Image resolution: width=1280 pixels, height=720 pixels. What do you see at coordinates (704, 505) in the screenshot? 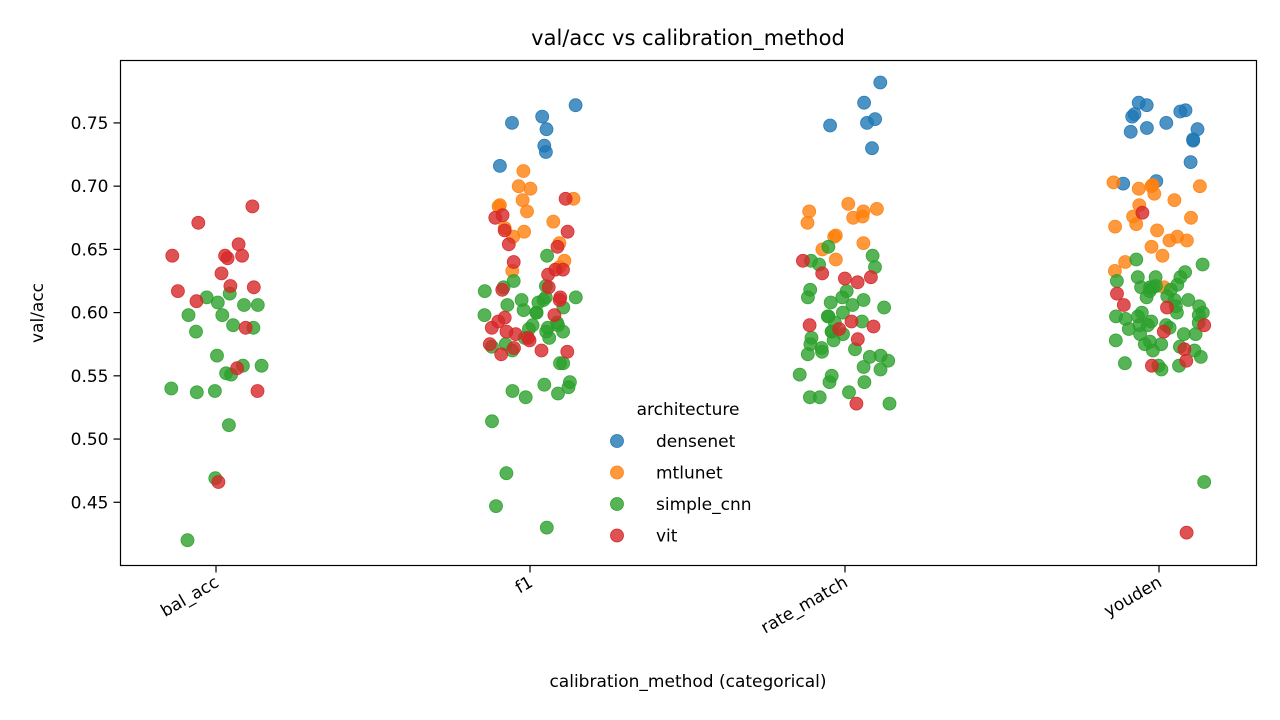
I see `legend-label-simple_cnn: simple_cnn` at bounding box center [704, 505].